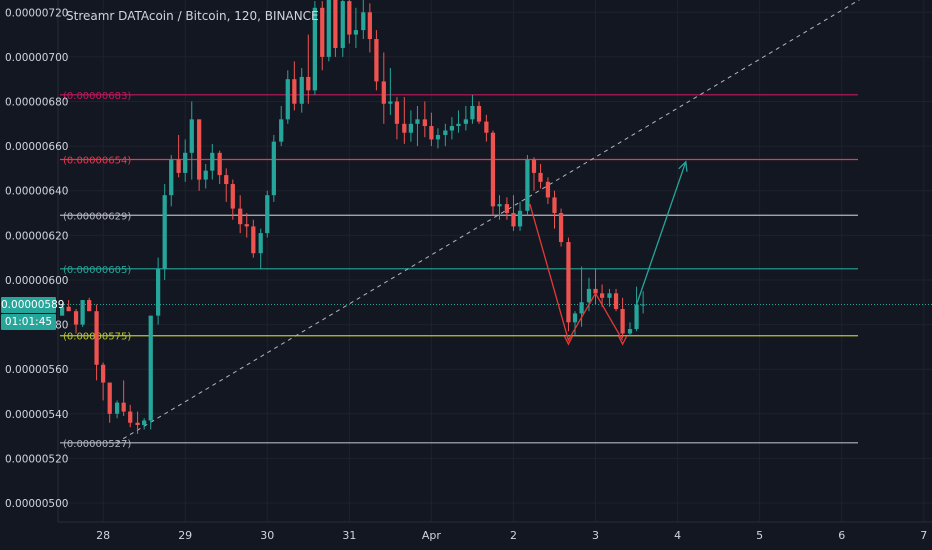 This screenshot has width=932, height=550. Describe the element at coordinates (267, 535) in the screenshot. I see `x-tick-label: 30` at that location.